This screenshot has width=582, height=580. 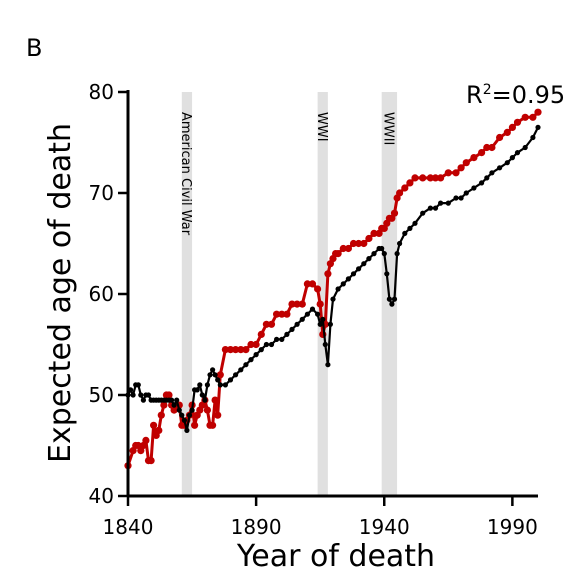 I want to click on x-tick-label: 1890, so click(x=256, y=527).